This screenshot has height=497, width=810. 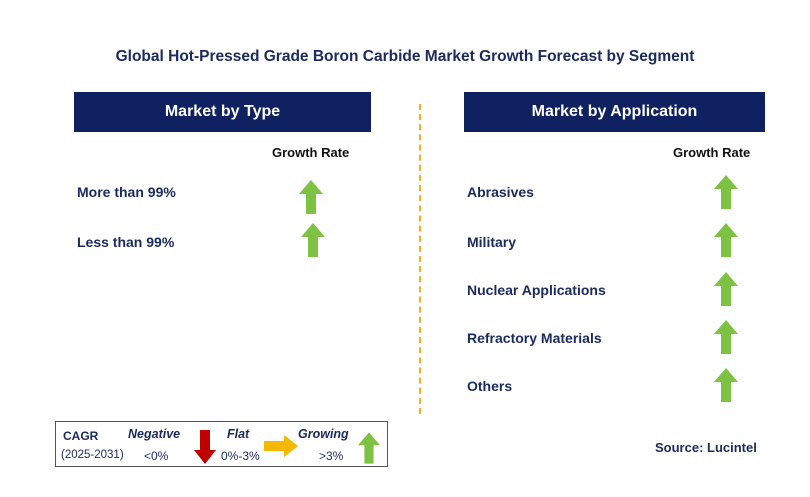 I want to click on legend-growing-value: >3%, so click(x=331, y=456).